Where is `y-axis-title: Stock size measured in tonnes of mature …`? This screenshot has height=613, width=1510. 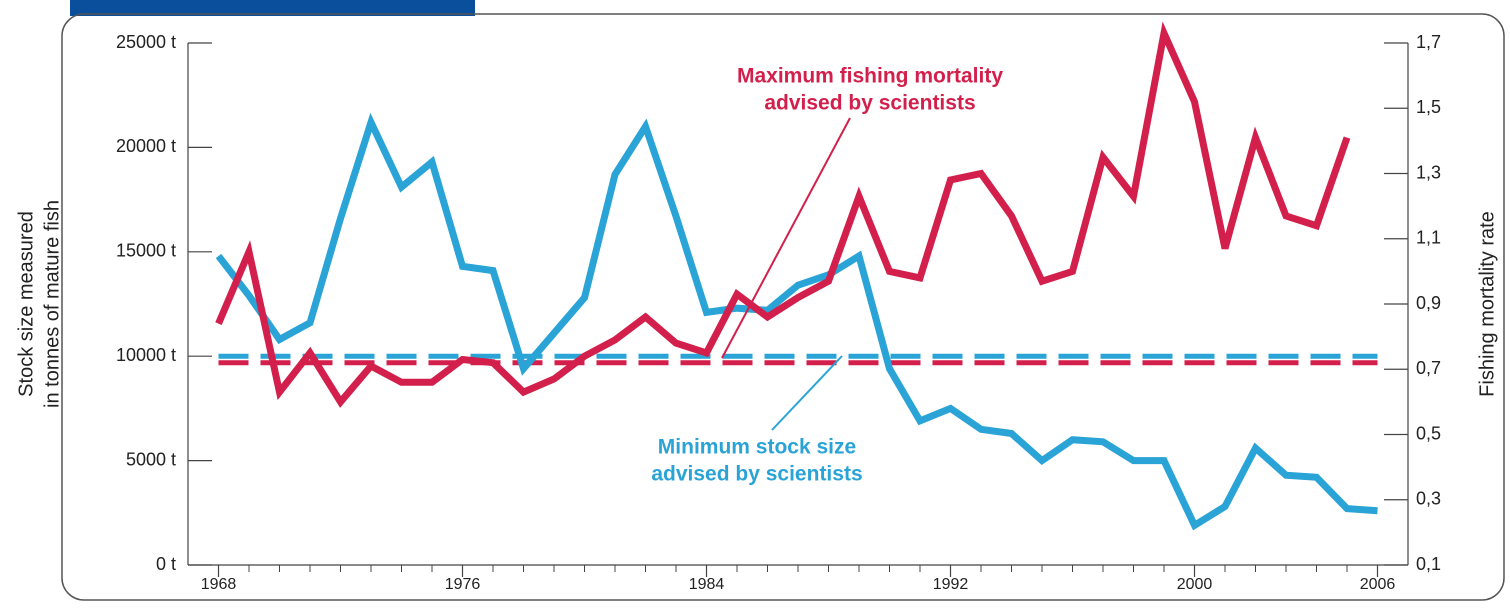
y-axis-title: Stock size measured in tonnes of mature … is located at coordinates (39, 304).